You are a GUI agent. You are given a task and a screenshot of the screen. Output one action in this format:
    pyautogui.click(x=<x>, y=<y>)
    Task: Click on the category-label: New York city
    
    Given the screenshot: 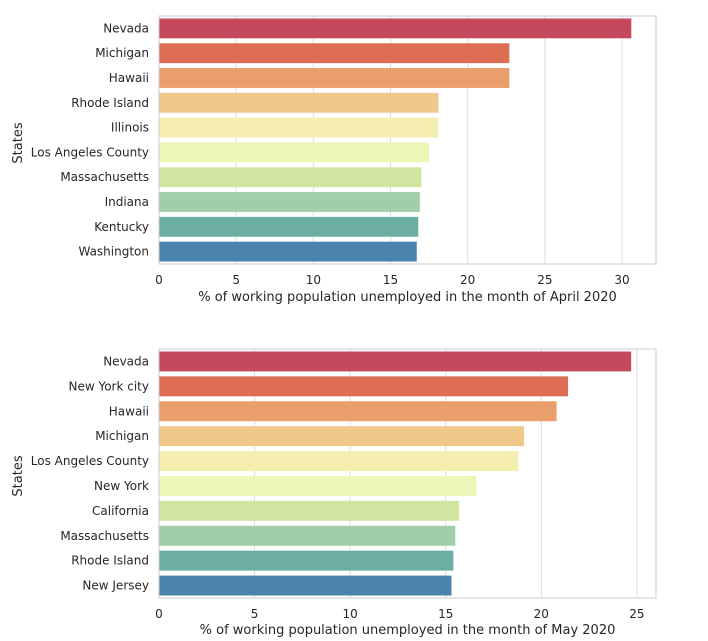 What is the action you would take?
    pyautogui.click(x=108, y=386)
    